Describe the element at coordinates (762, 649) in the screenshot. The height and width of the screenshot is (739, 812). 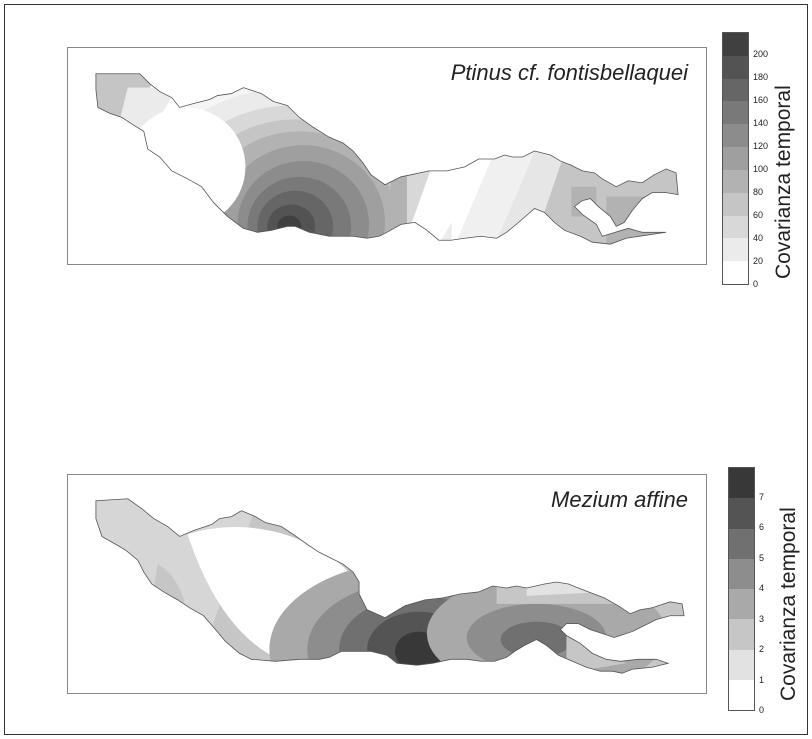
I see `colorbar-tick-label: 2` at that location.